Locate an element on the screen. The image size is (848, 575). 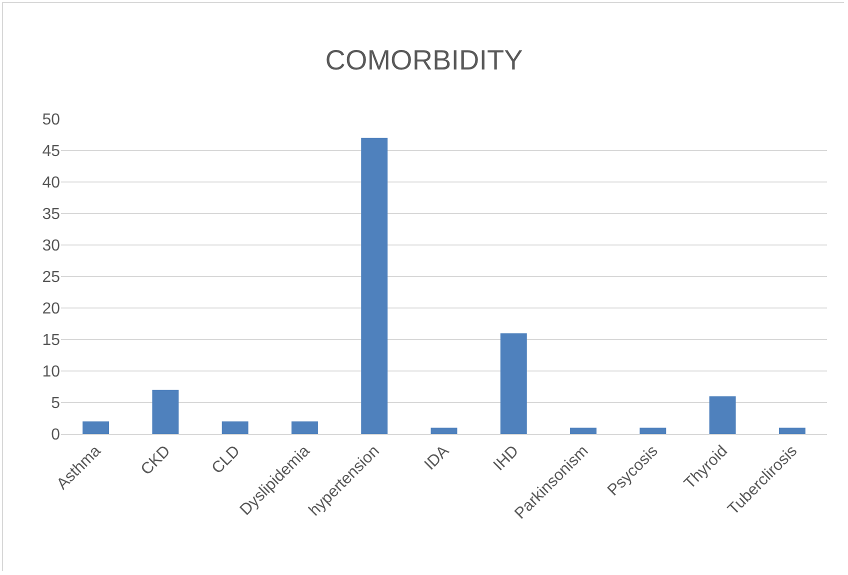
x-tick-label: CKD is located at coordinates (156, 460).